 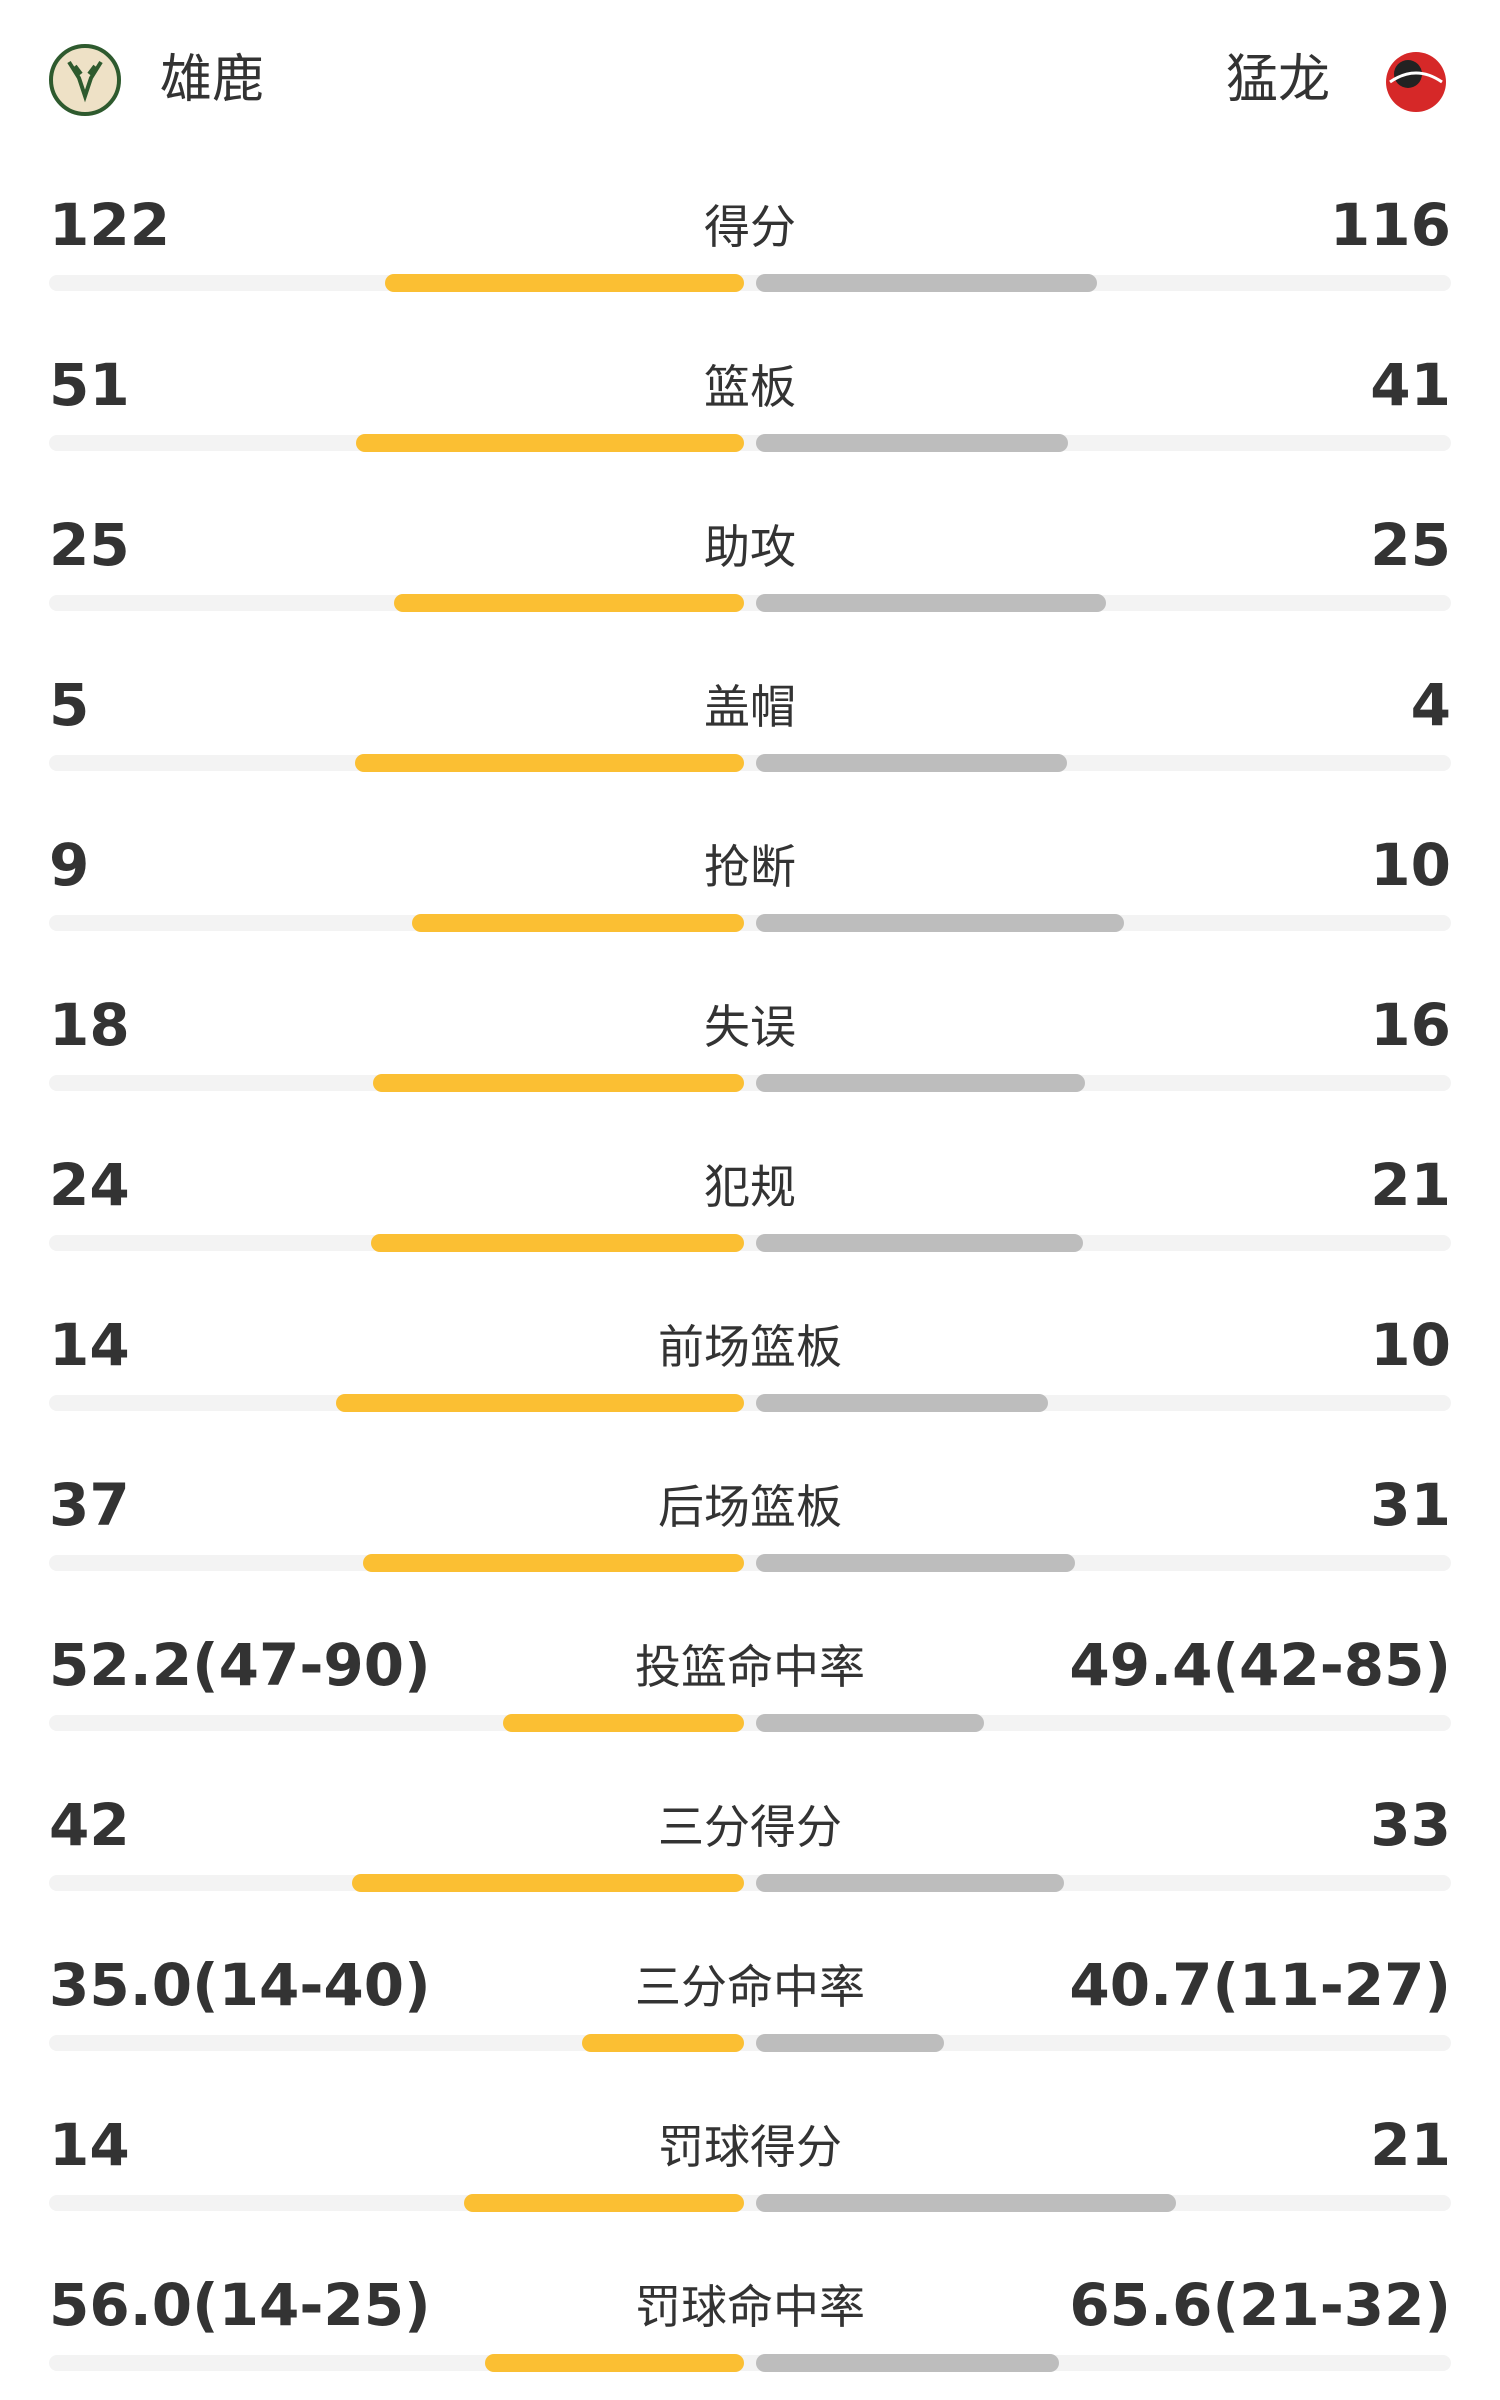 What do you see at coordinates (240, 2305) in the screenshot?
I see `home-value: 56.0(14-25)` at bounding box center [240, 2305].